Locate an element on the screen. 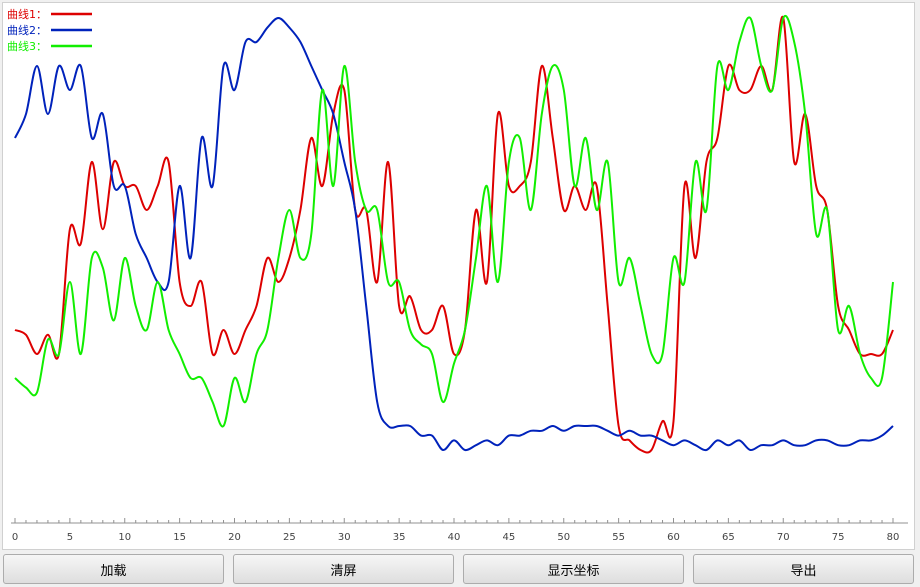 The width and height of the screenshot is (920, 587). x-tick-label: 40 is located at coordinates (454, 537).